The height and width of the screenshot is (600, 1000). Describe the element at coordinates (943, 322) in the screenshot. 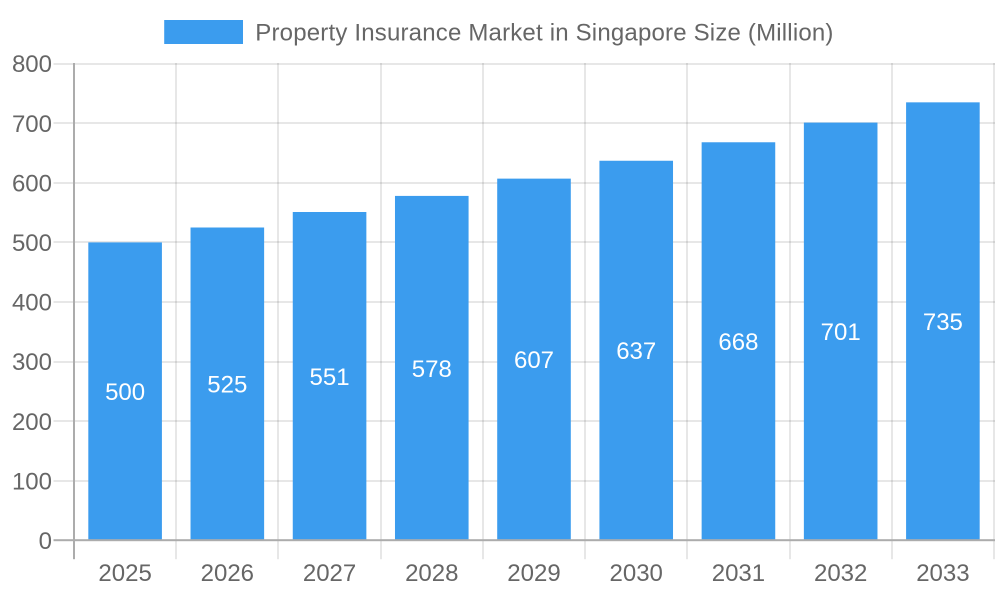

I see `svg-text: 735` at that location.